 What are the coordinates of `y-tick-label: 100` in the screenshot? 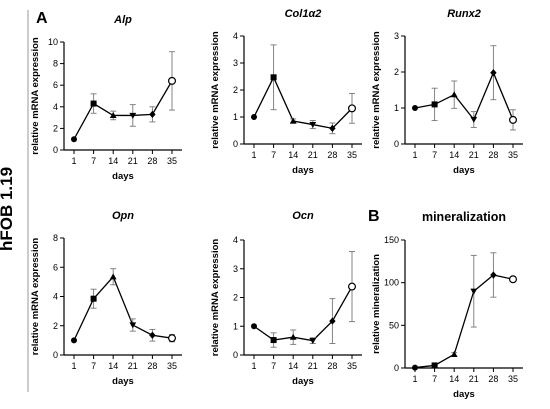 It's located at (391, 283).